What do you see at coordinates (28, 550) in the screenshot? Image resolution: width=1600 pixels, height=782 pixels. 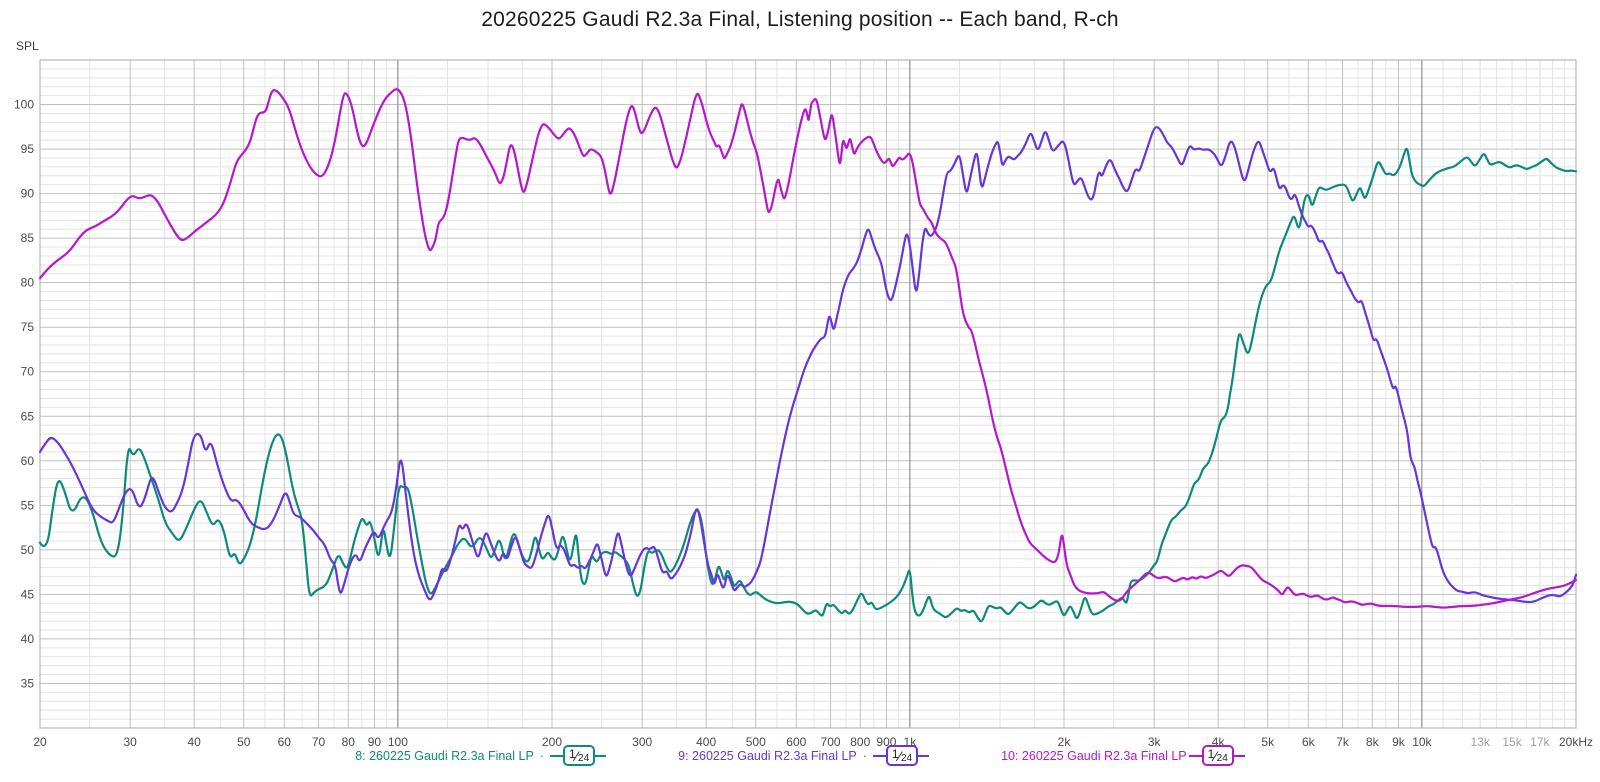 I see `y-tick-label: 50` at bounding box center [28, 550].